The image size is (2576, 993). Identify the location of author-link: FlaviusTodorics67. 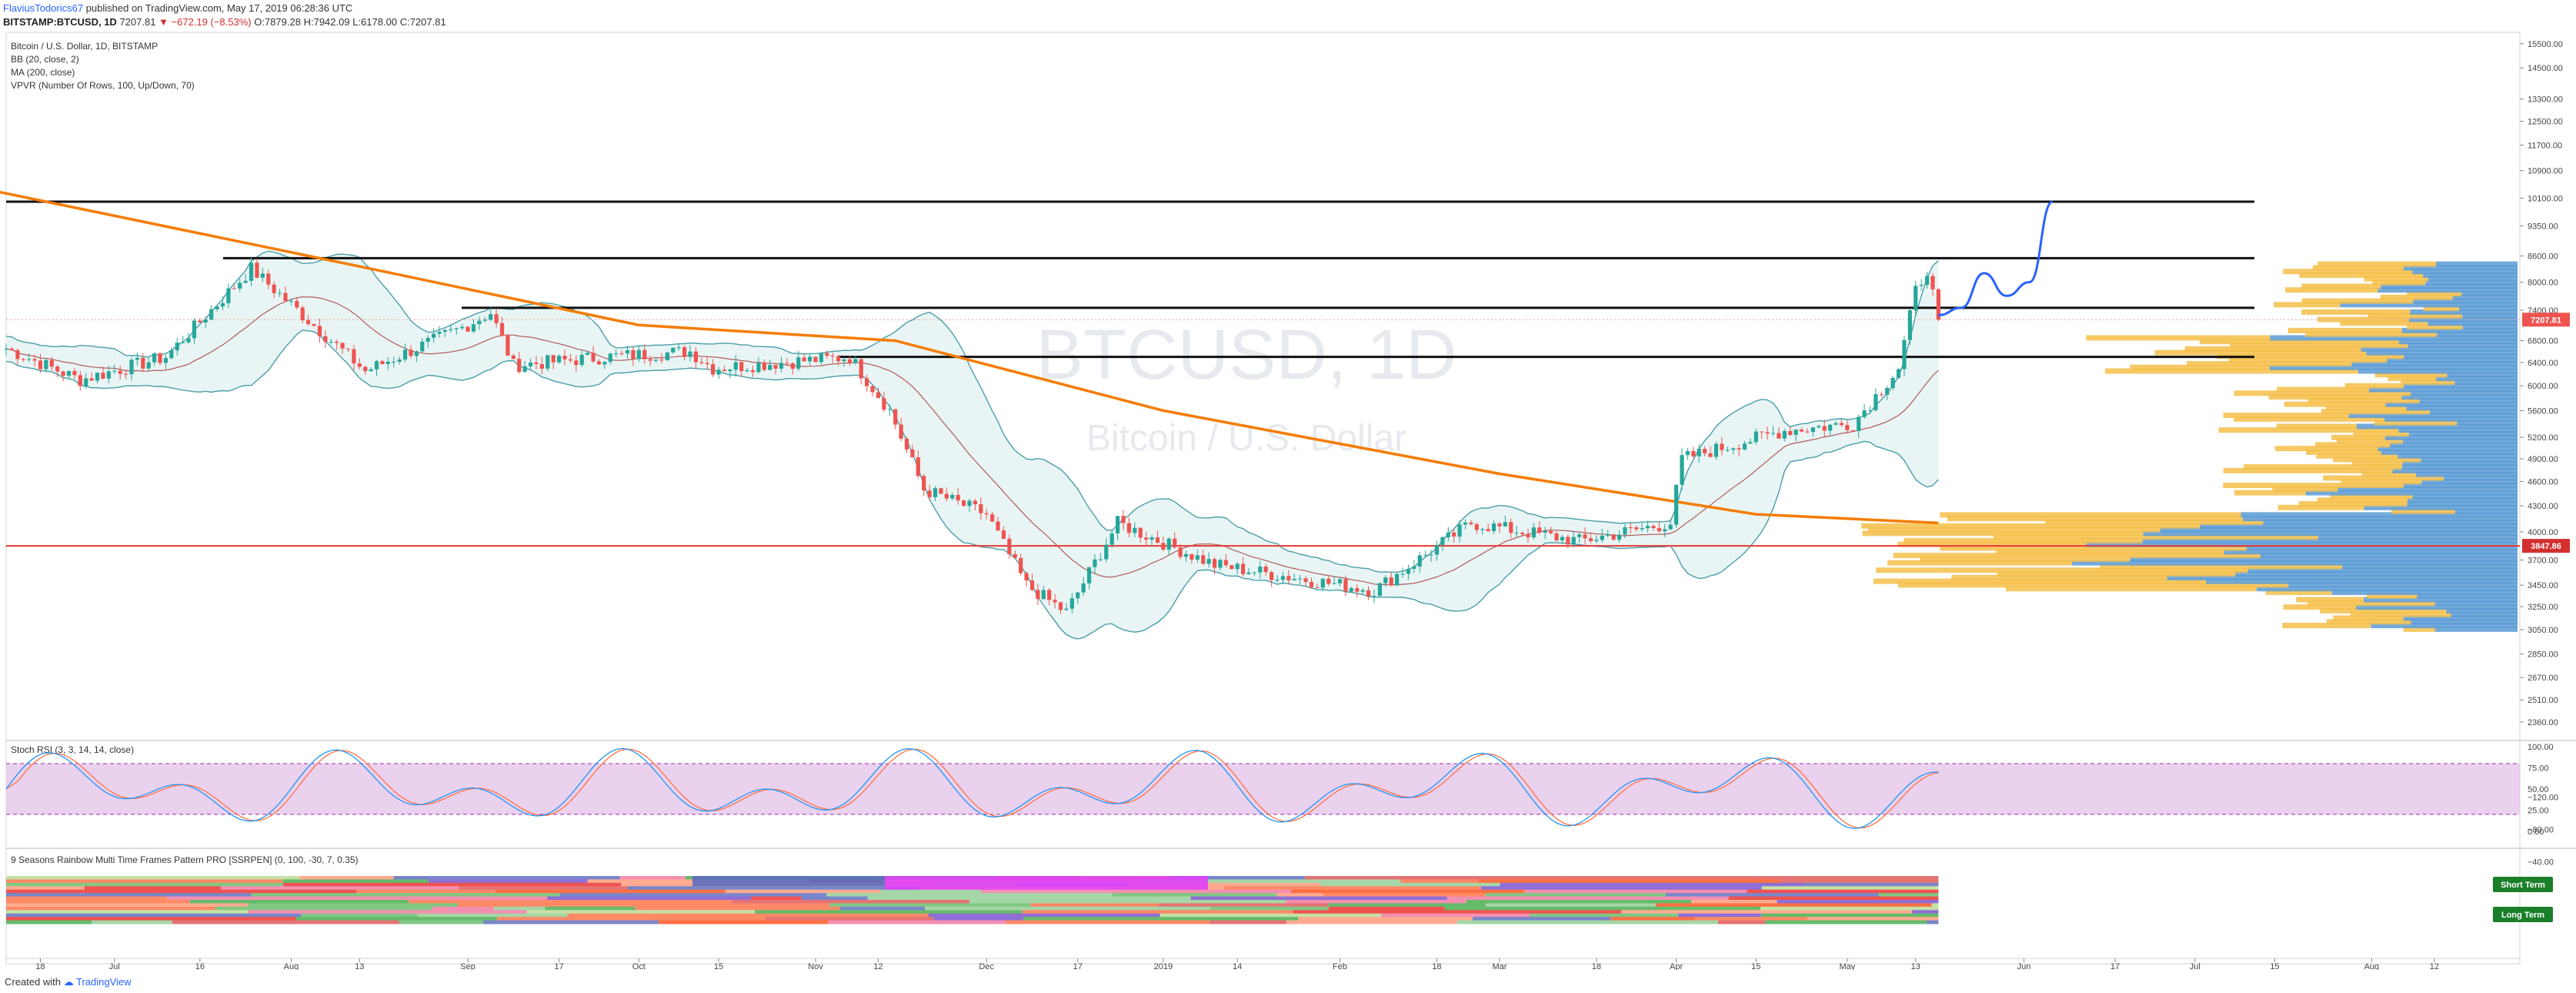
(43, 8).